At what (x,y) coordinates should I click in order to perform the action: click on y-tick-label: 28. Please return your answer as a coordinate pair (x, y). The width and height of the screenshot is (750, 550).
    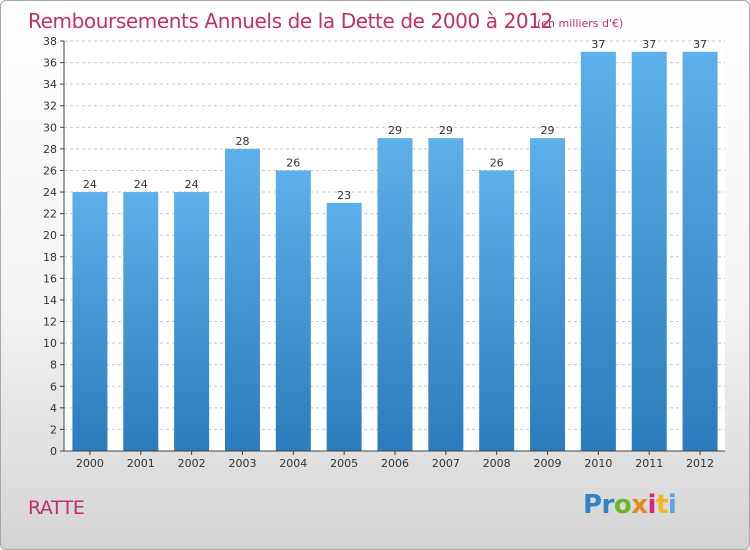
    Looking at the image, I should click on (50, 149).